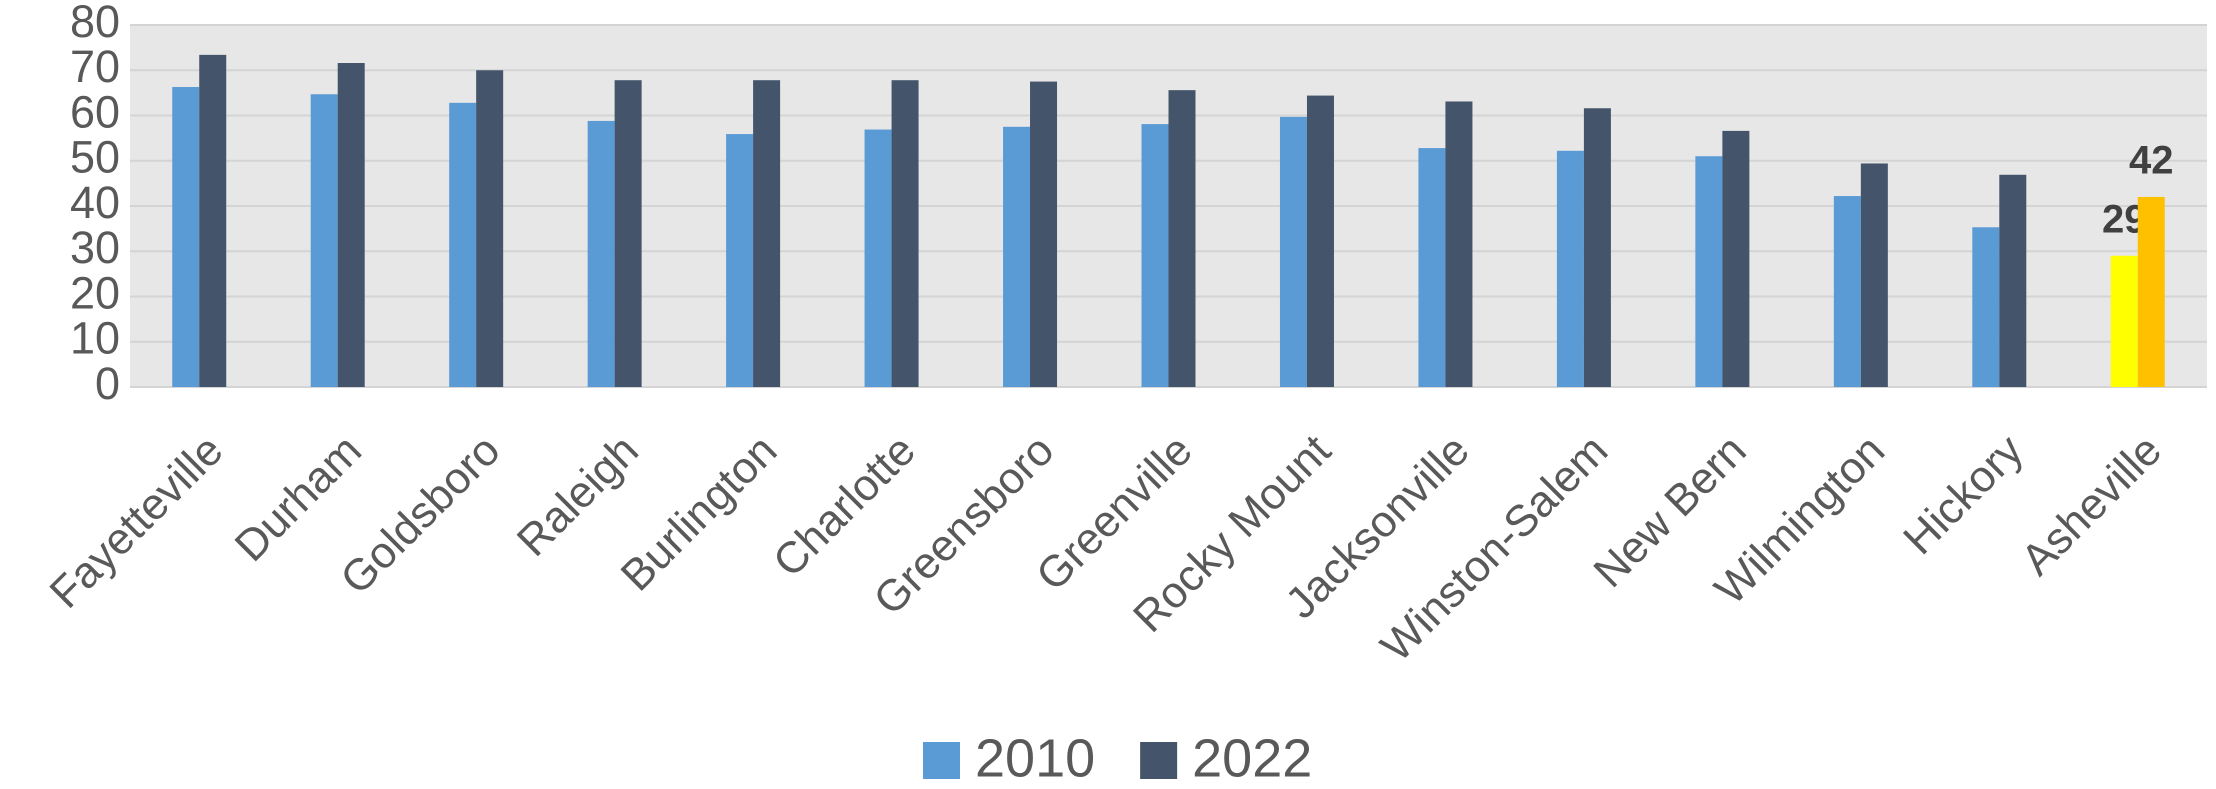 This screenshot has width=2216, height=789. I want to click on y-tick-label: 70, so click(95, 66).